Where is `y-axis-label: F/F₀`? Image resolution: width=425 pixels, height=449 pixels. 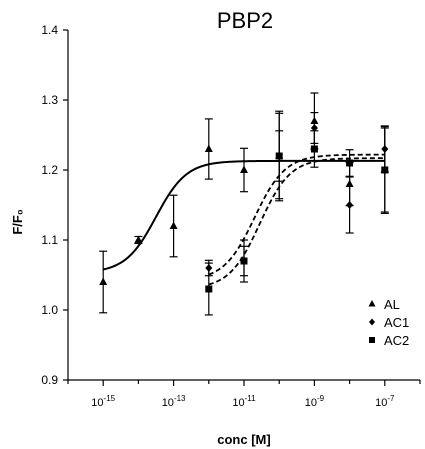 y-axis-label: F/F₀ is located at coordinates (17, 221).